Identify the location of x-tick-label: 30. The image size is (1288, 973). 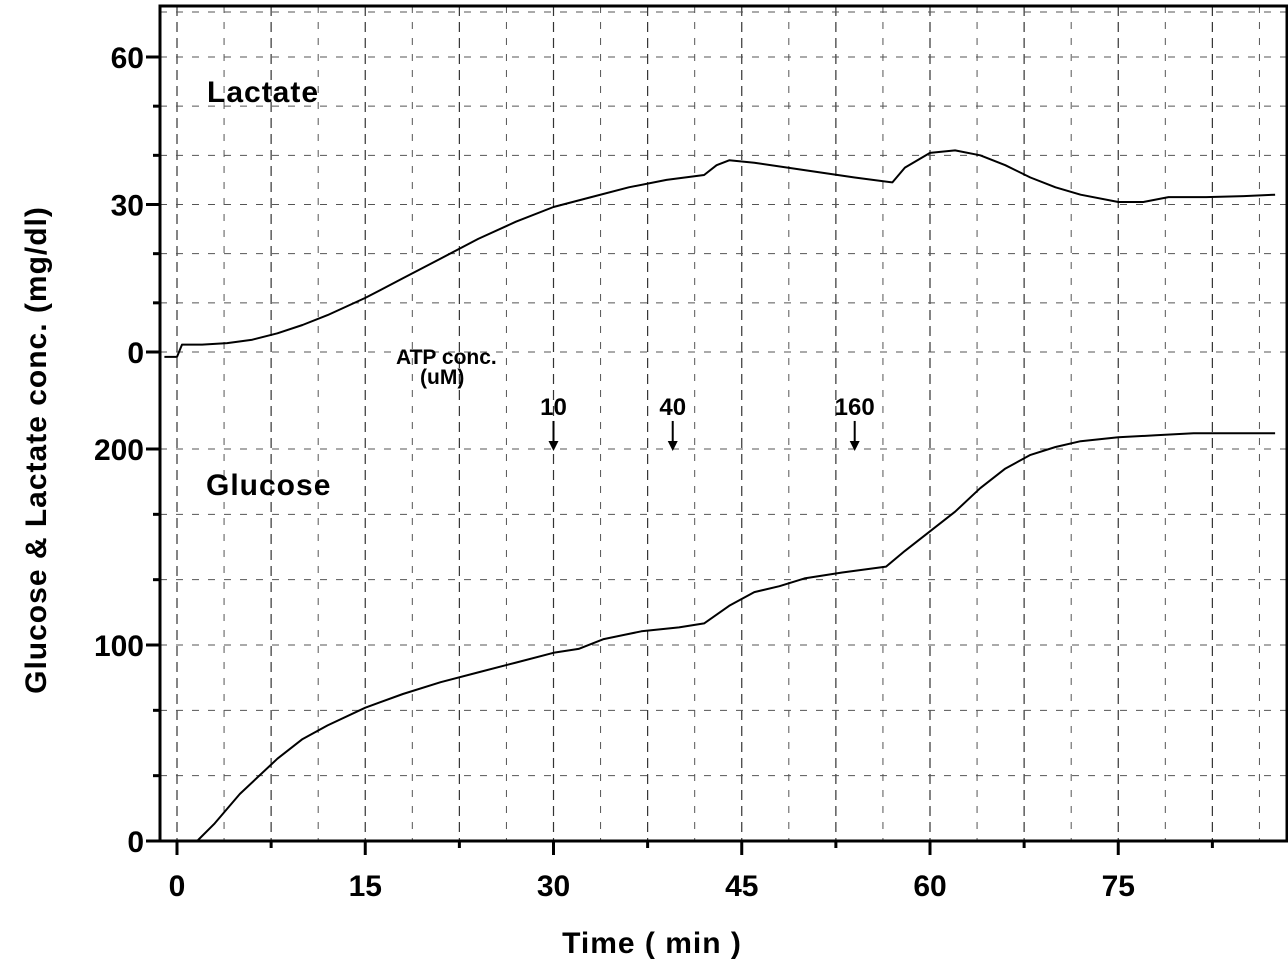
(553, 886).